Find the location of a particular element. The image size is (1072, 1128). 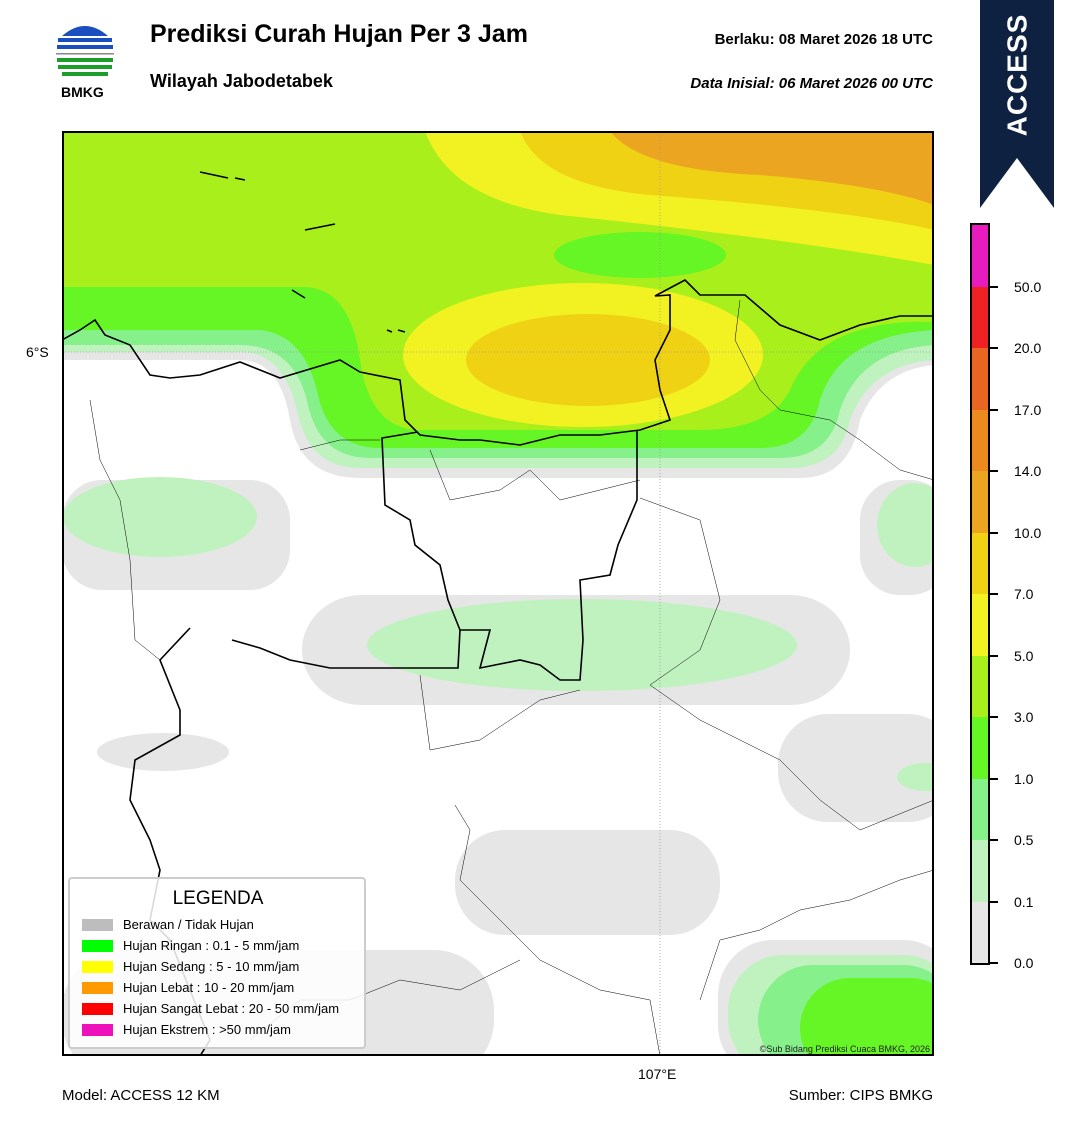

legend-label: Hujan Ringan : 0.1 - 5 mm/jam is located at coordinates (211, 945).